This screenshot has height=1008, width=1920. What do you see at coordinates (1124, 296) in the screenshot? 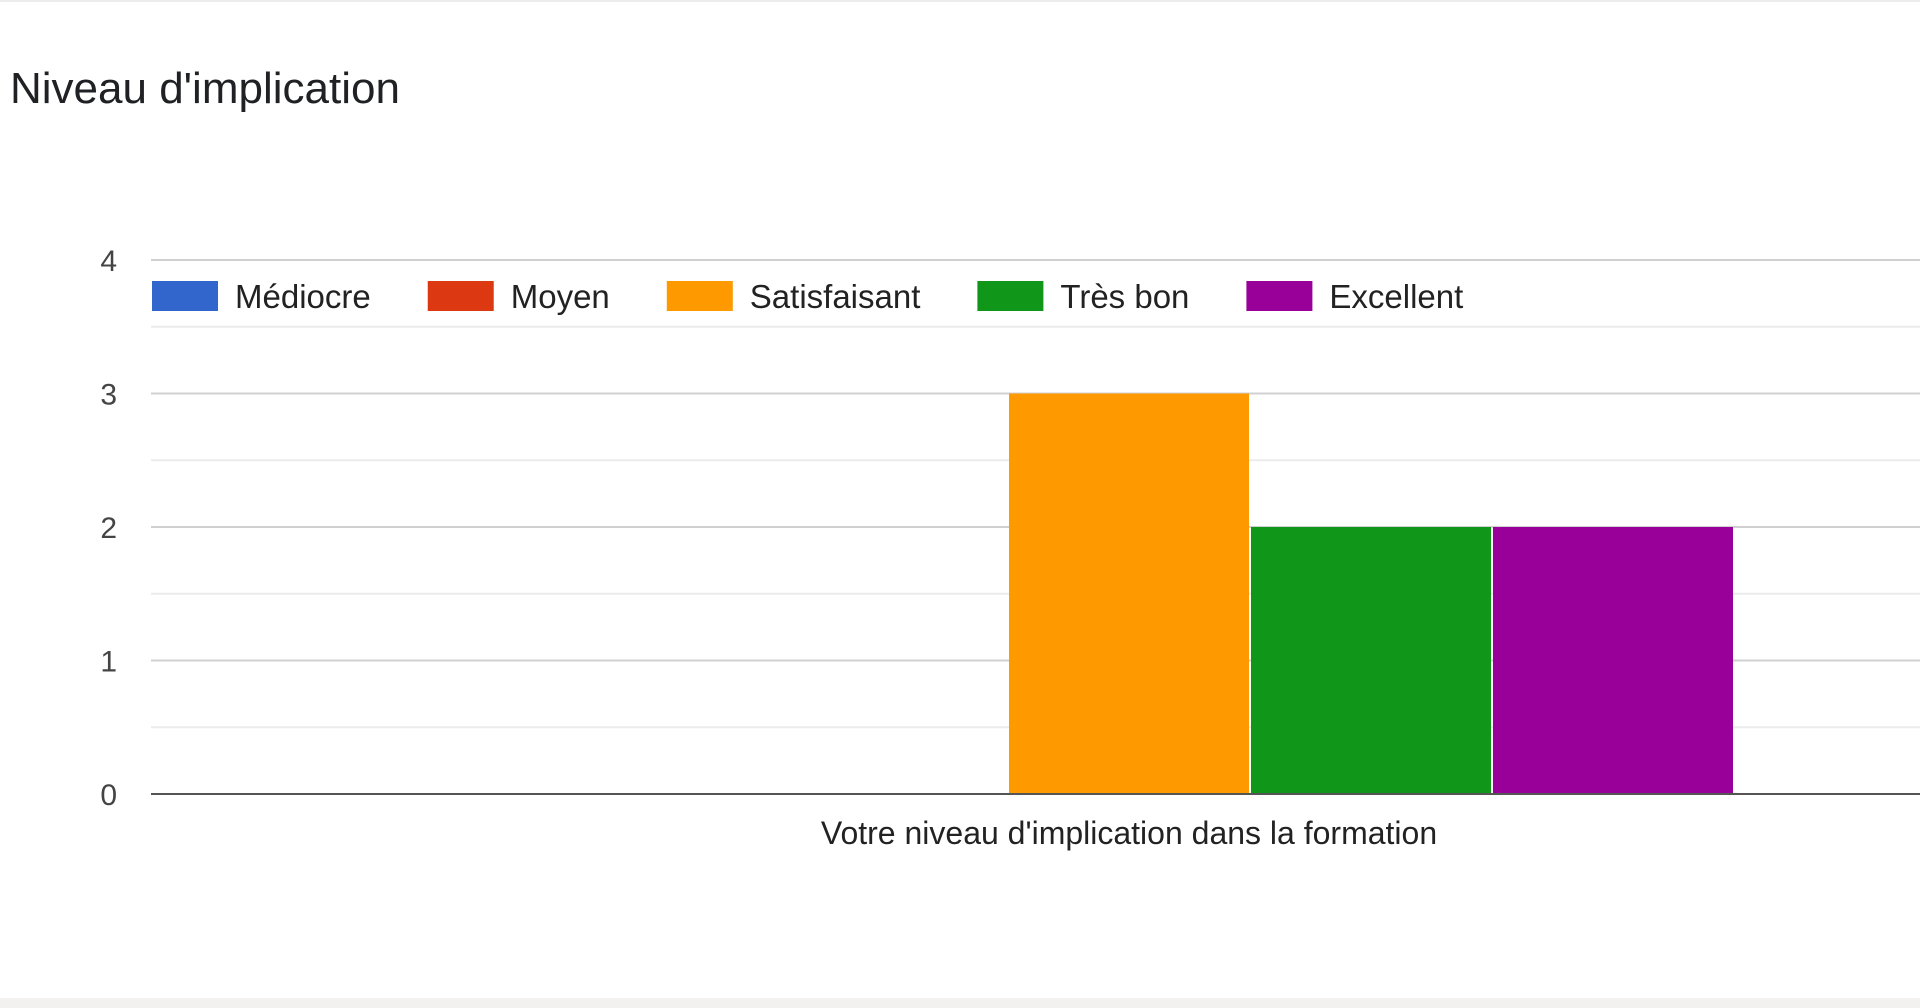
I see `legend-label-tres-bon: Très bon` at bounding box center [1124, 296].